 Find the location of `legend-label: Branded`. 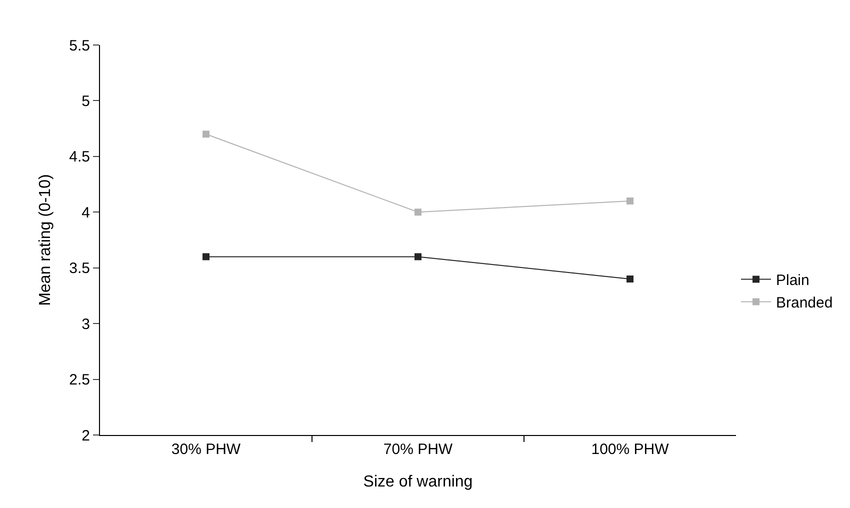

legend-label: Branded is located at coordinates (804, 303).